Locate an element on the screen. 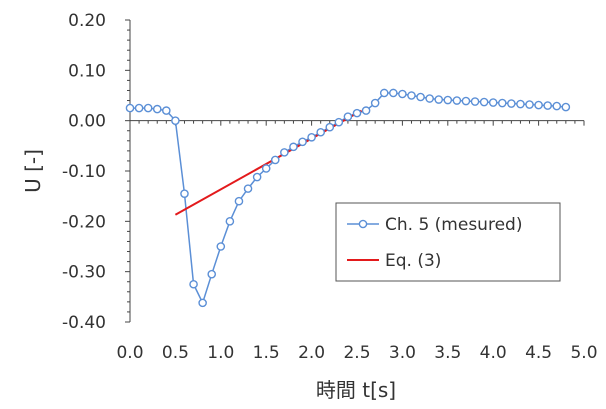 Image resolution: width=606 pixels, height=409 pixels. x-tick-label: 3.0 is located at coordinates (402, 353).